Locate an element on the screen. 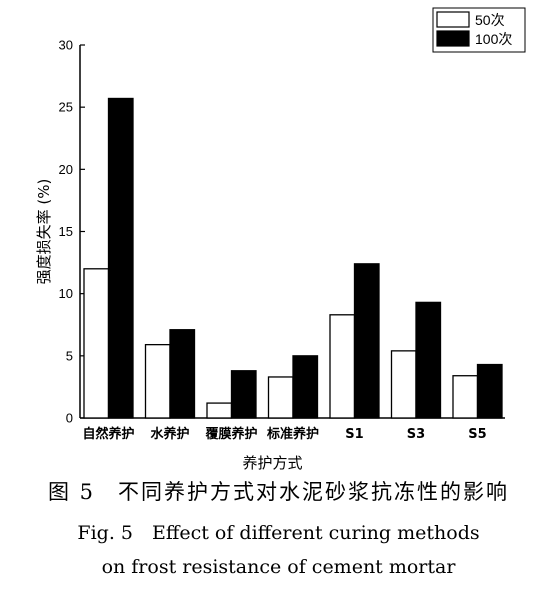  y-axis-title: 强度损失率 (%) is located at coordinates (44, 232).